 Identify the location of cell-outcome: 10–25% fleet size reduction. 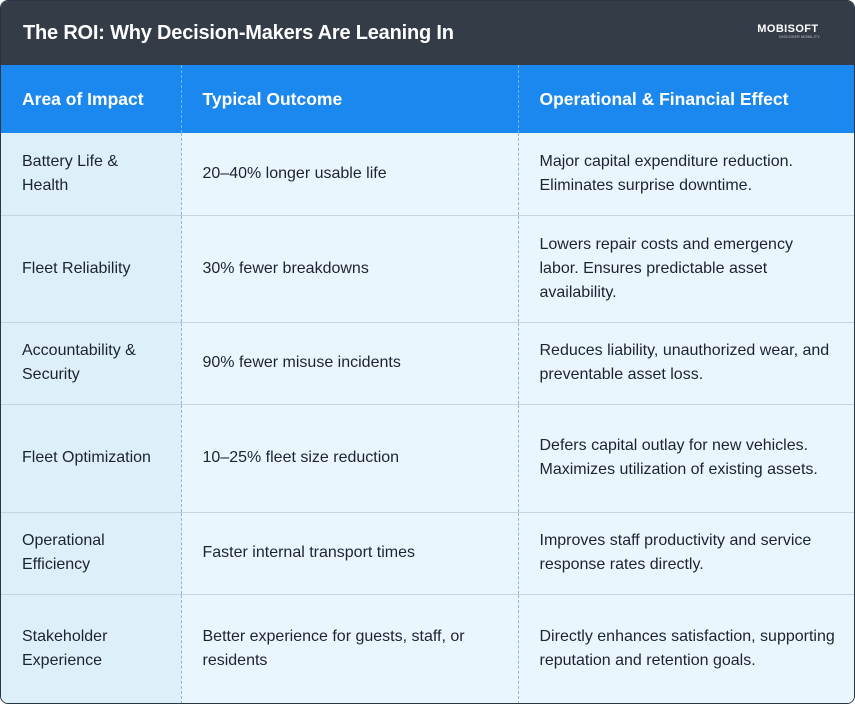
(349, 457).